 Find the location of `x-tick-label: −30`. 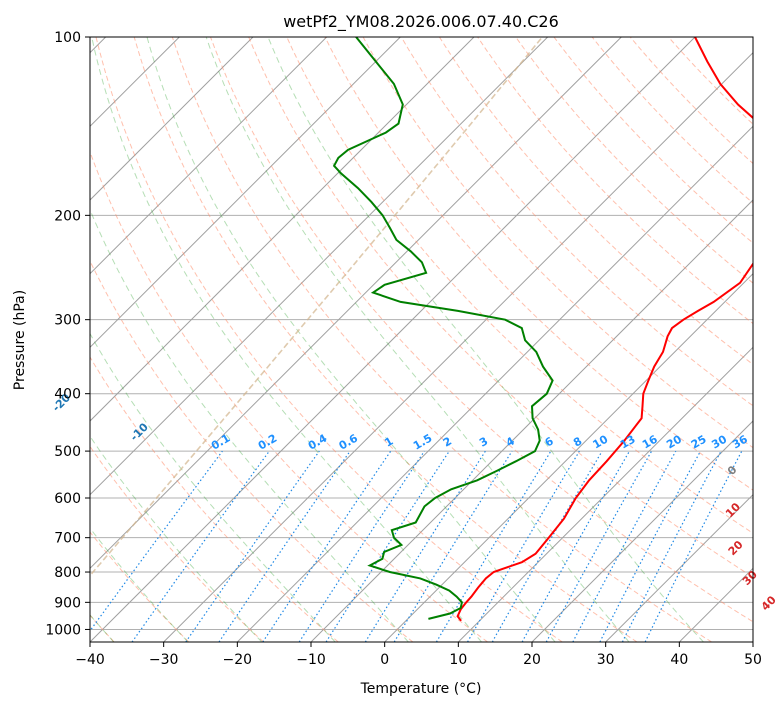

x-tick-label: −30 is located at coordinates (164, 660).